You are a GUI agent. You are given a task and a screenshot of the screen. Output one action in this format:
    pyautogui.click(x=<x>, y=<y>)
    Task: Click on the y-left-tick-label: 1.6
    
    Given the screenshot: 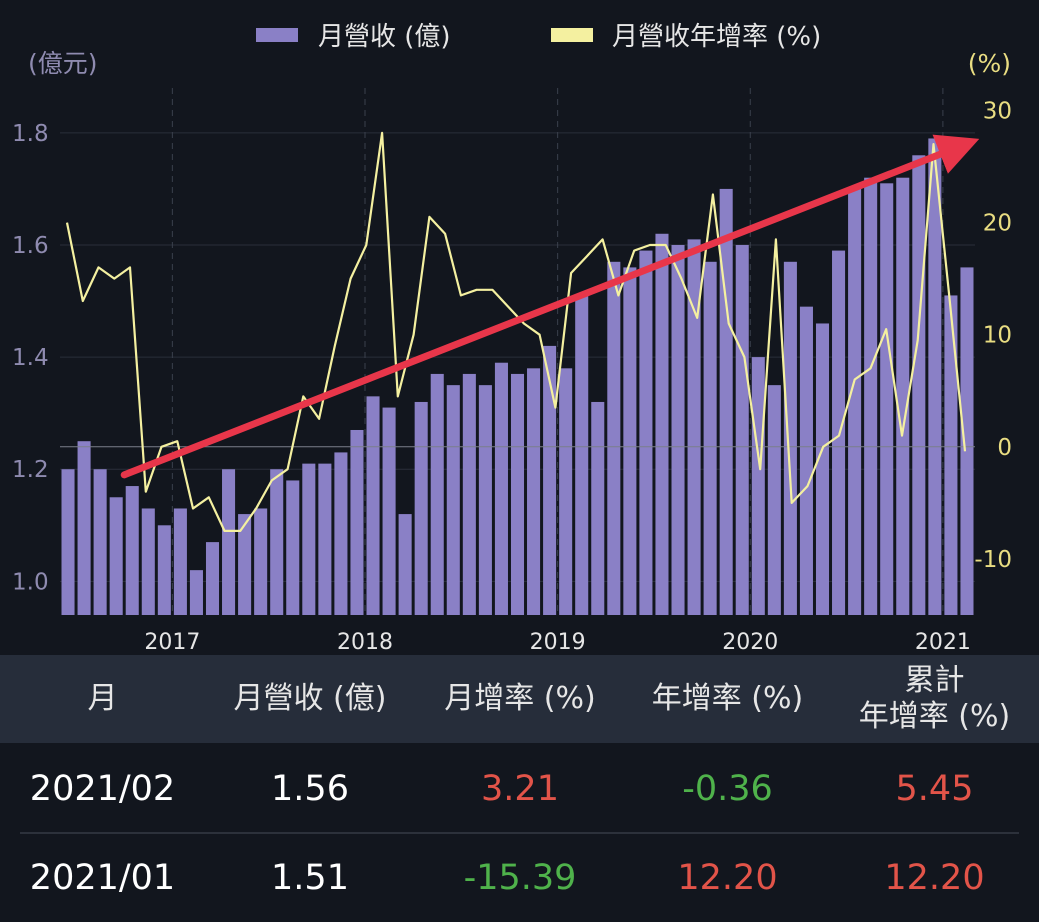 What is the action you would take?
    pyautogui.click(x=30, y=246)
    